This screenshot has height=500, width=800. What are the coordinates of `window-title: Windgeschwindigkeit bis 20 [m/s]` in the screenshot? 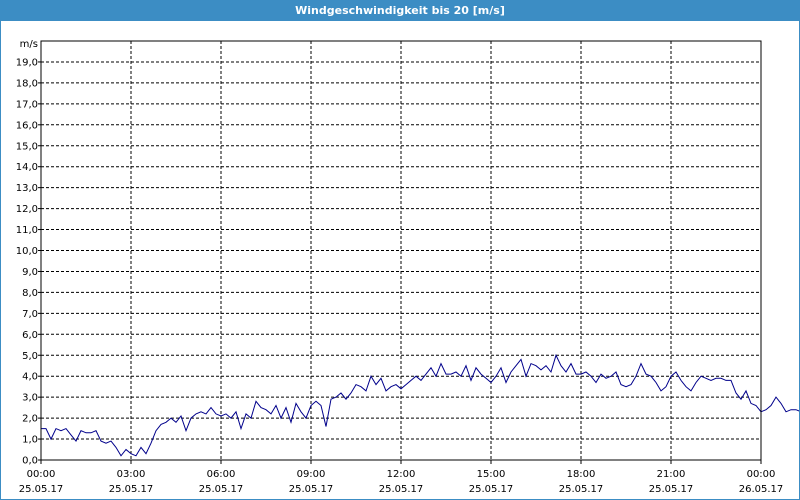 It's located at (400, 11).